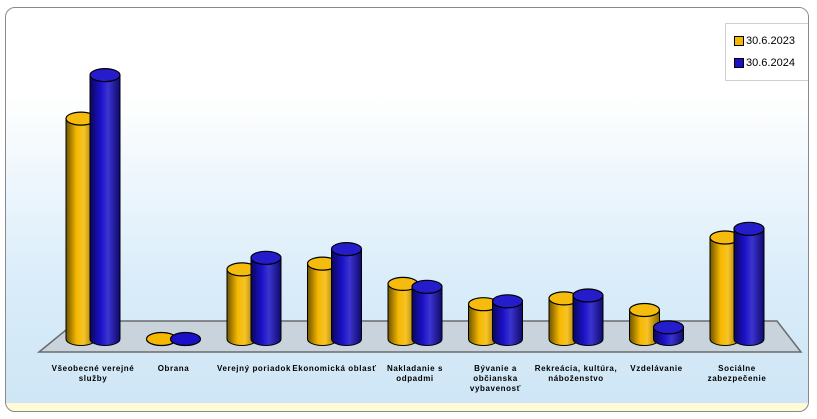  Describe the element at coordinates (656, 368) in the screenshot. I see `category-label-7: Vzdelávanie` at that location.